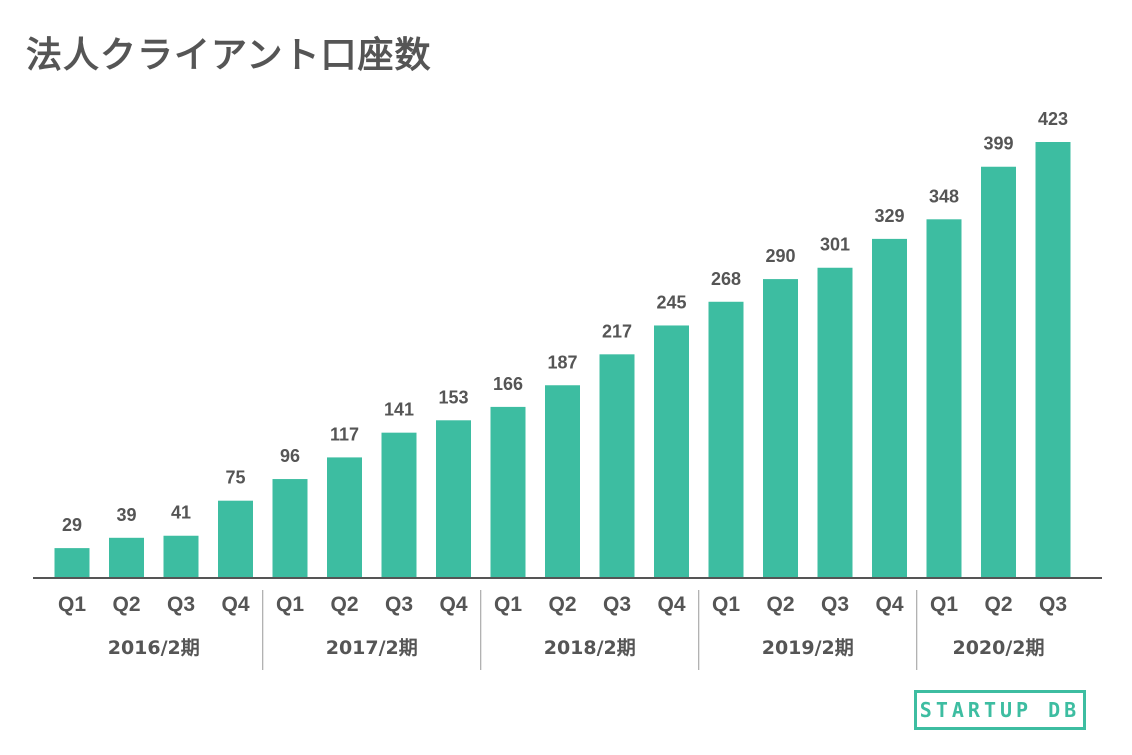 Image resolution: width=1132 pixels, height=755 pixels. What do you see at coordinates (290, 456) in the screenshot?
I see `data-label: 96` at bounding box center [290, 456].